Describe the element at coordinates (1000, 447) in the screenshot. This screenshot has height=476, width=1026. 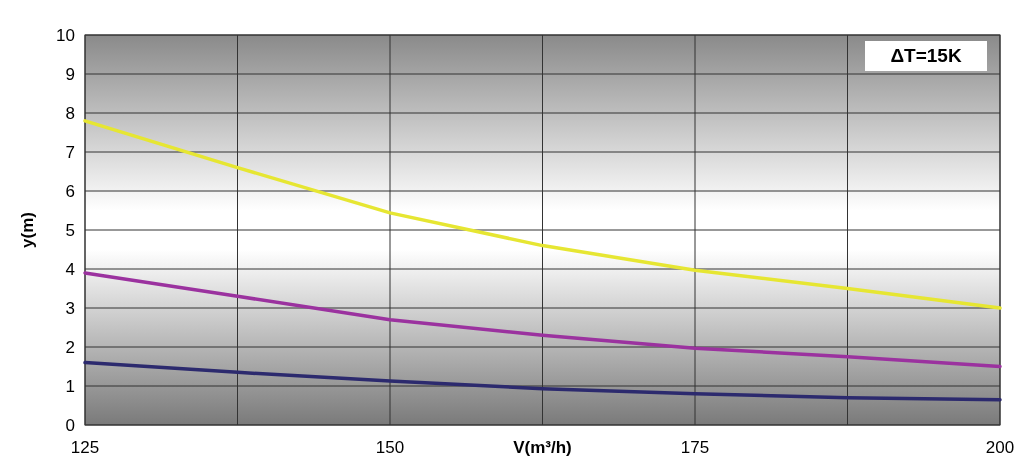
I see `x-tick-label: 200` at that location.